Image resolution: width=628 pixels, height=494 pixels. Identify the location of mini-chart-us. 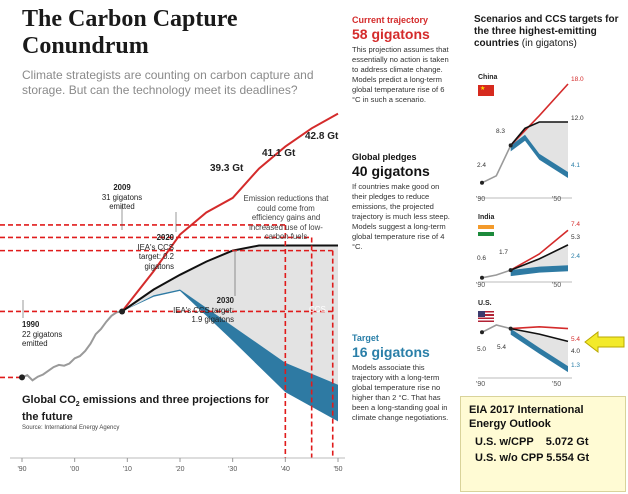
(525, 351).